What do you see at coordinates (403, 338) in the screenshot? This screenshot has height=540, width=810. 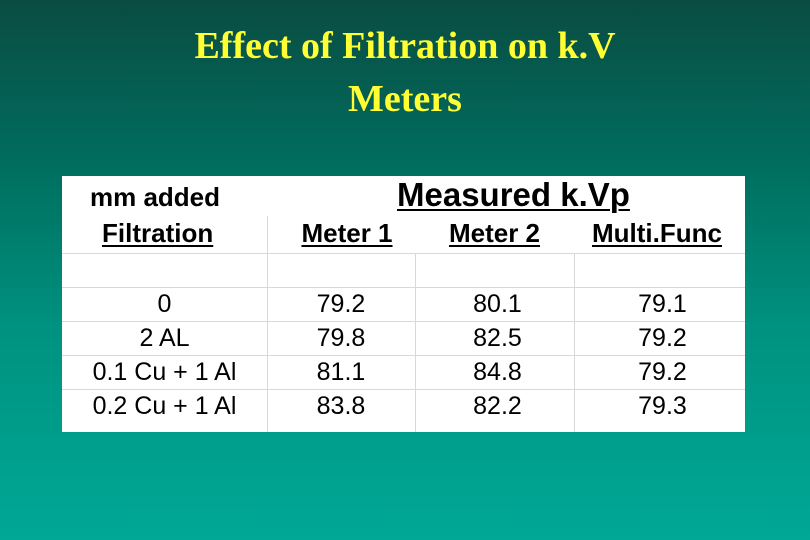 I see `table-row: 2 AL 79.8 82.5 79.2` at bounding box center [403, 338].